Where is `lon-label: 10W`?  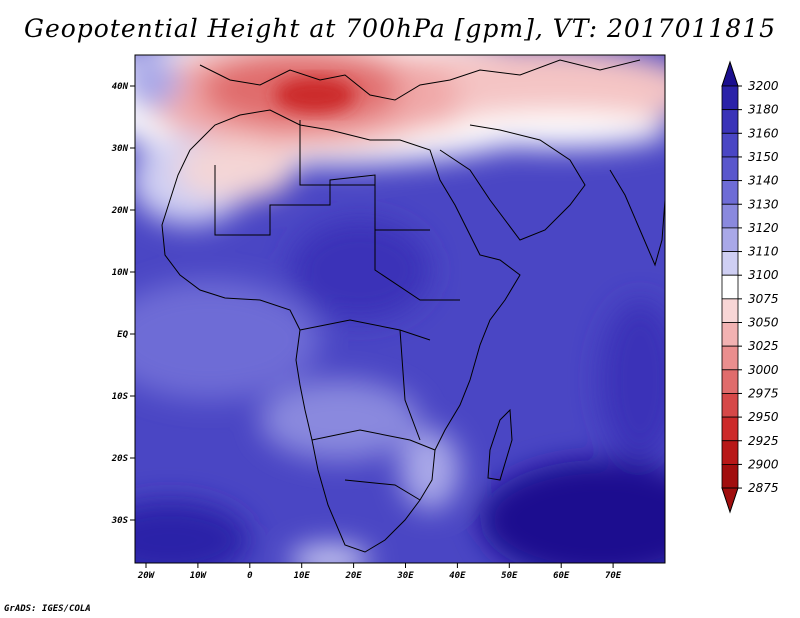
lon-label: 10W is located at coordinates (199, 576).